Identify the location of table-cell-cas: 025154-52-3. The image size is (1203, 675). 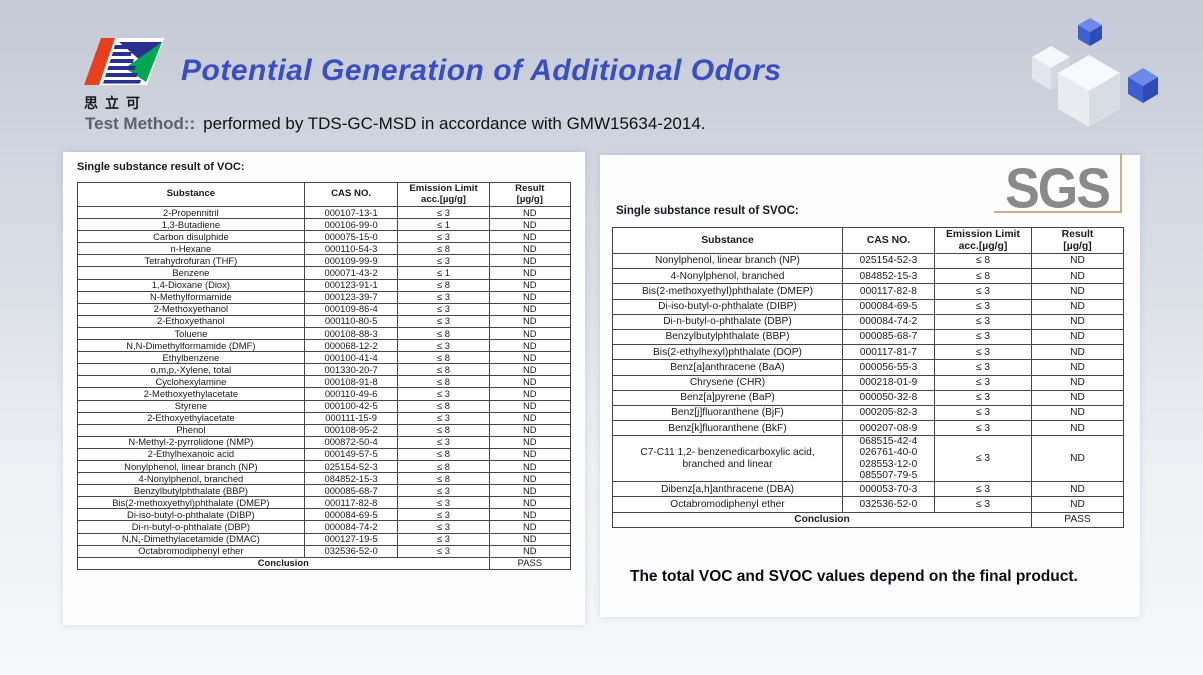
(351, 466).